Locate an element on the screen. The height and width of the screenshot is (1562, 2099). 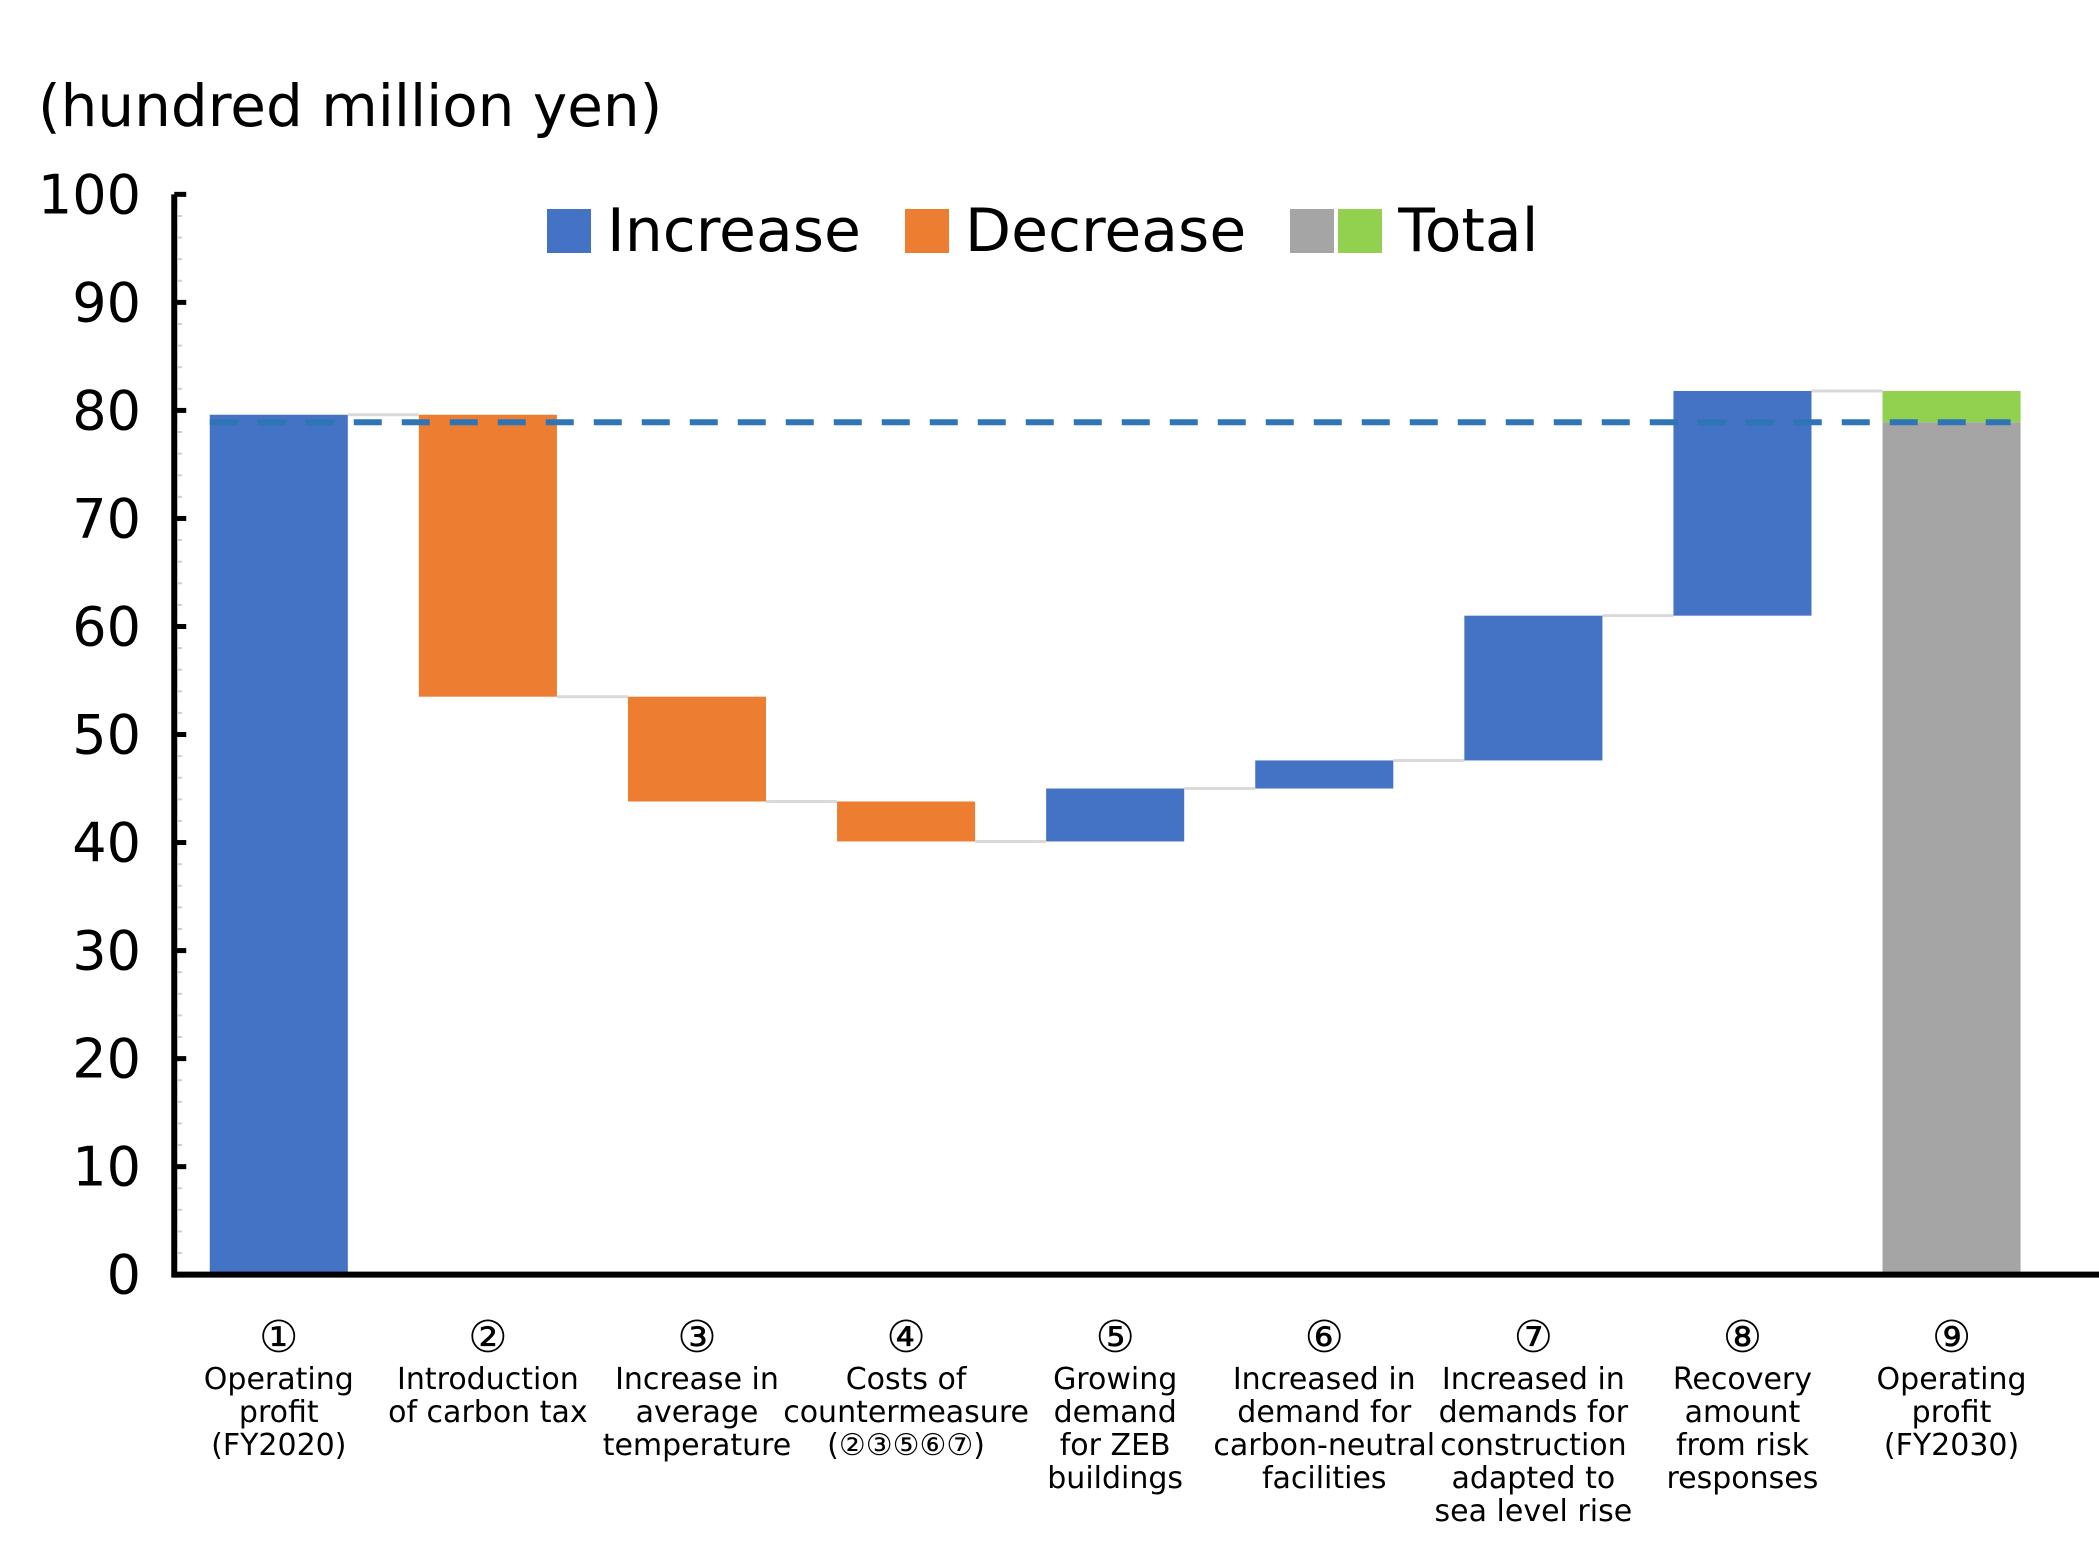
y-tick-label: 40 is located at coordinates (106, 843).